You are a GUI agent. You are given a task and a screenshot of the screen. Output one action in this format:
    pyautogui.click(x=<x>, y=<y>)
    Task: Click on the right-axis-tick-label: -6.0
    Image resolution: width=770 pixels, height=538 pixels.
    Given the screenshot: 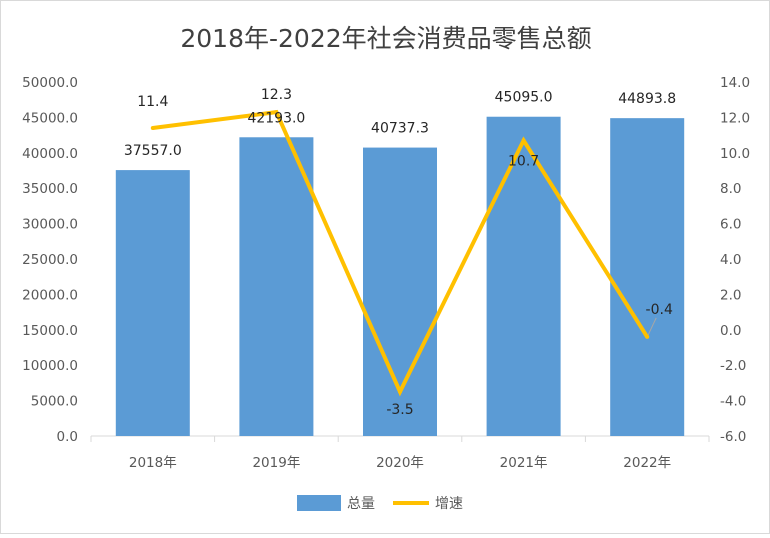 What is the action you would take?
    pyautogui.click(x=733, y=437)
    